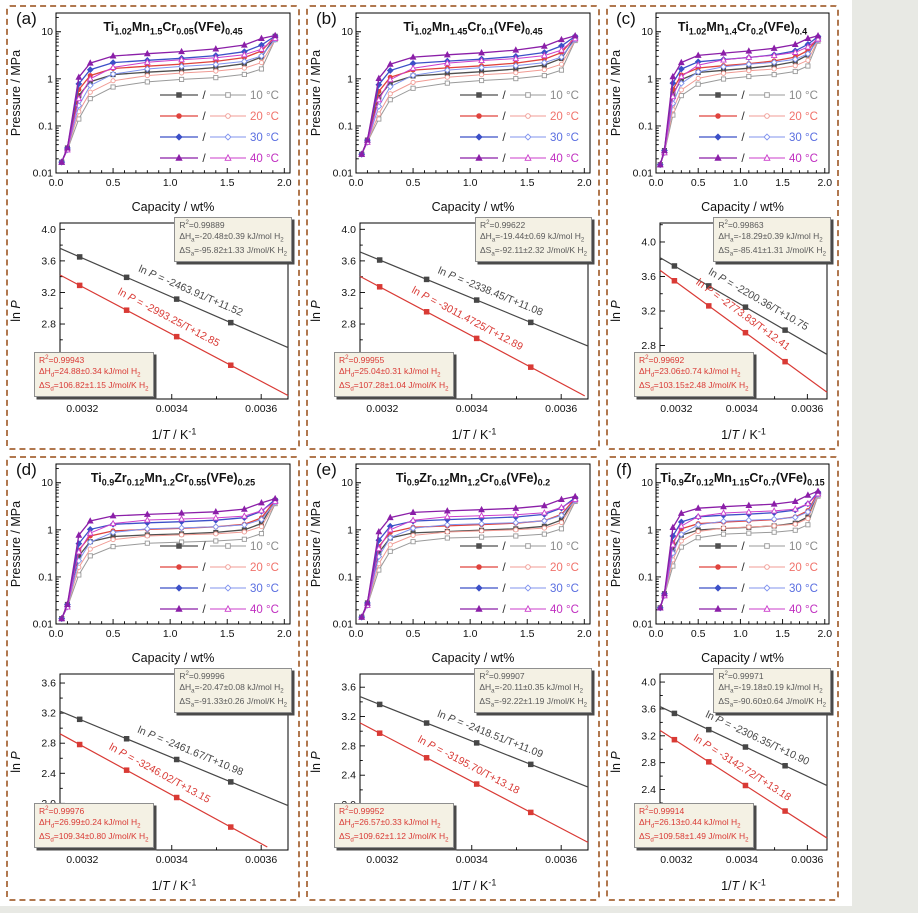  I want to click on absorption-r-squared: R2=0.99622, so click(502, 224).